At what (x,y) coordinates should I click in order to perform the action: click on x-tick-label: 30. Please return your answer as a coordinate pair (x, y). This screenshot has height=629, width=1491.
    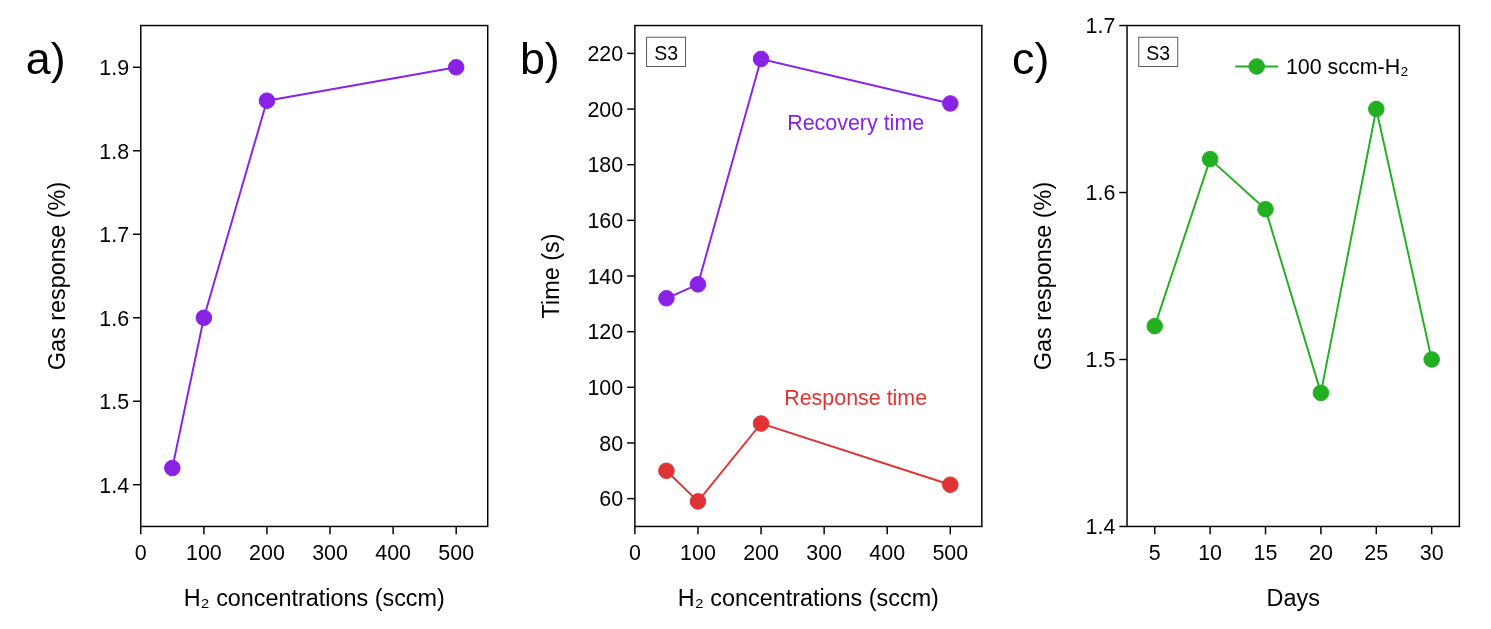
    Looking at the image, I should click on (1431, 552).